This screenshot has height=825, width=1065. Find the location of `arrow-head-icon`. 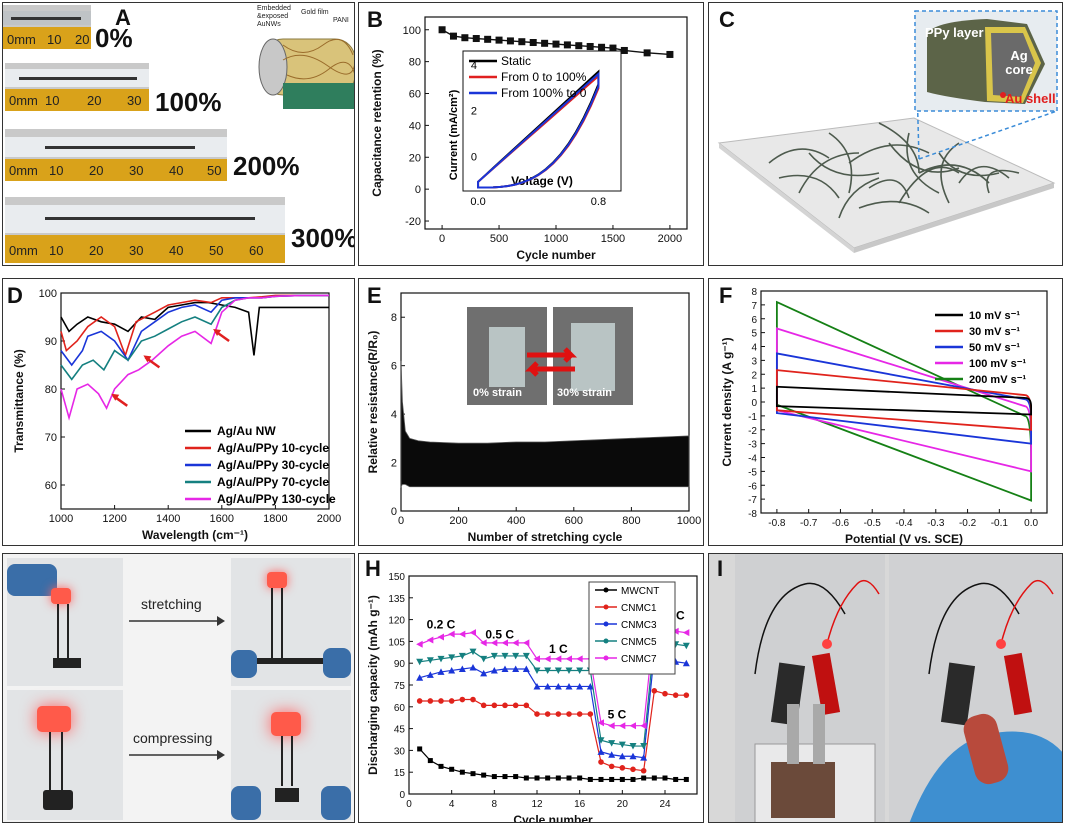

arrow-head-icon is located at coordinates (115, 397).